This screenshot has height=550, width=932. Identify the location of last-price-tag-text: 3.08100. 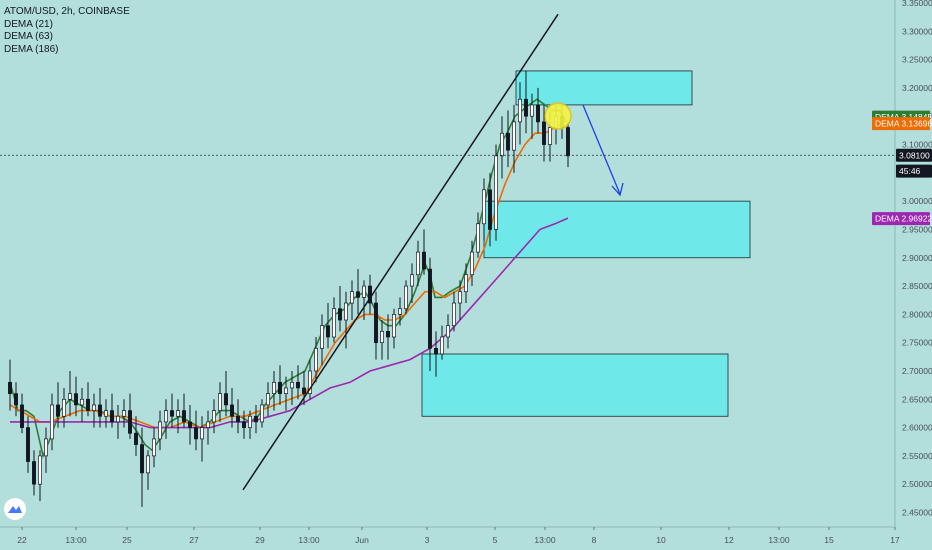
(914, 155).